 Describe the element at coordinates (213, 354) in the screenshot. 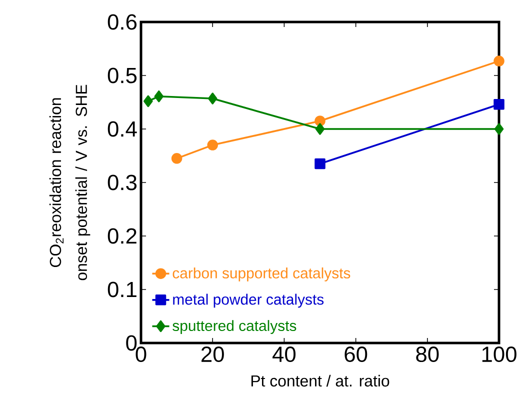

I see `x-tick-label: 20` at that location.